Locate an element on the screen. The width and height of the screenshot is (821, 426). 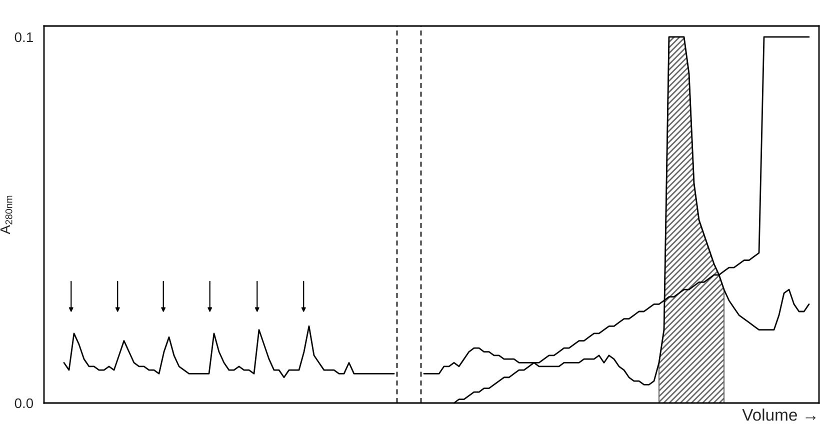
y-tick-label: 0.0 is located at coordinates (24, 403).